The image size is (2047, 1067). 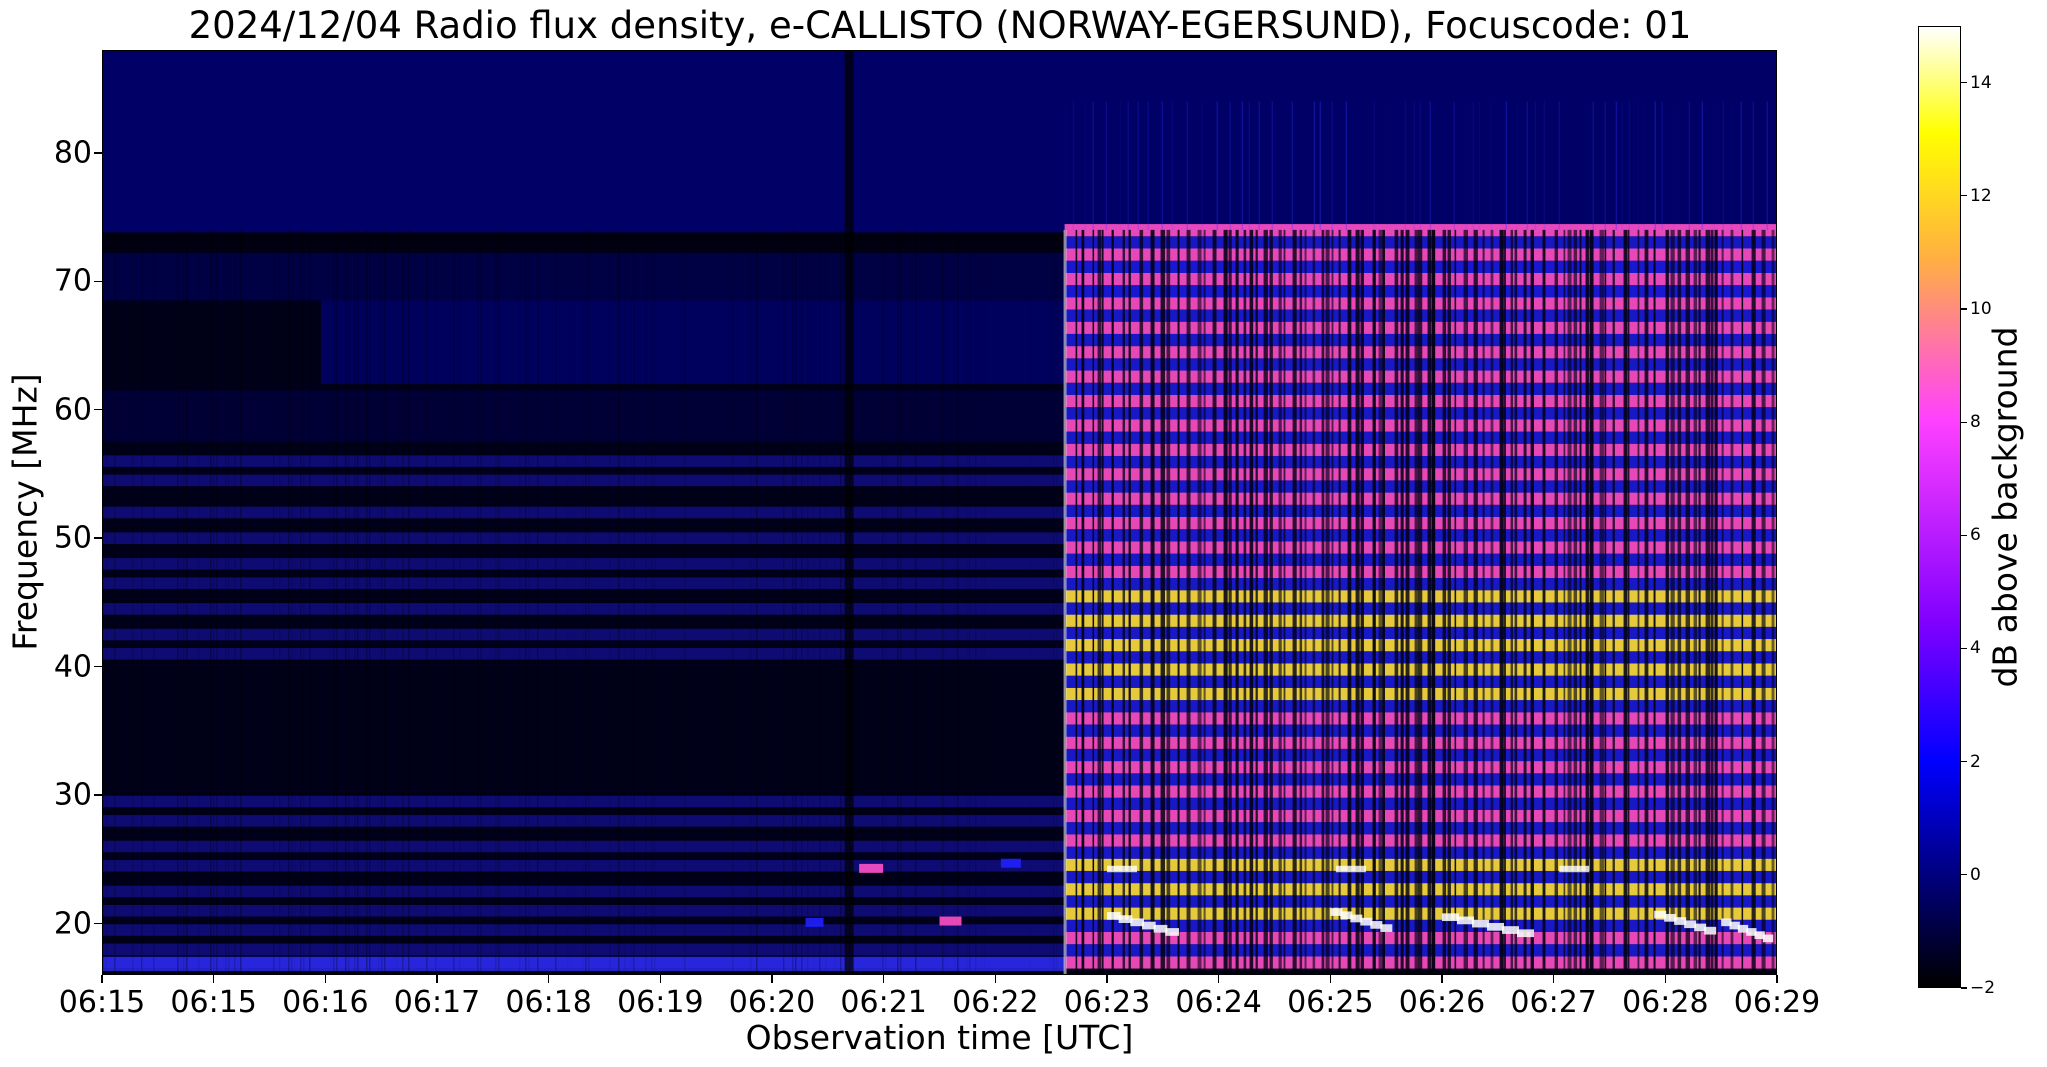 What do you see at coordinates (72, 410) in the screenshot?
I see `y-tick-label: 60` at bounding box center [72, 410].